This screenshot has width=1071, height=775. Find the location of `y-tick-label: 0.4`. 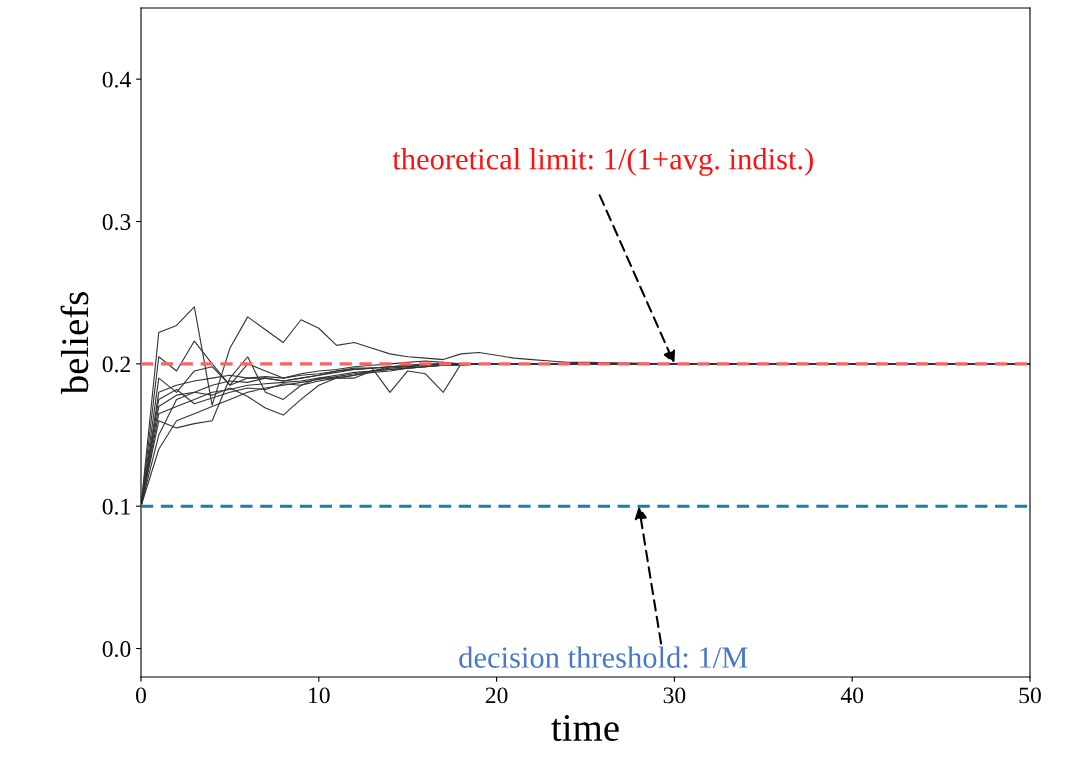

y-tick-label: 0.4 is located at coordinates (116, 79).